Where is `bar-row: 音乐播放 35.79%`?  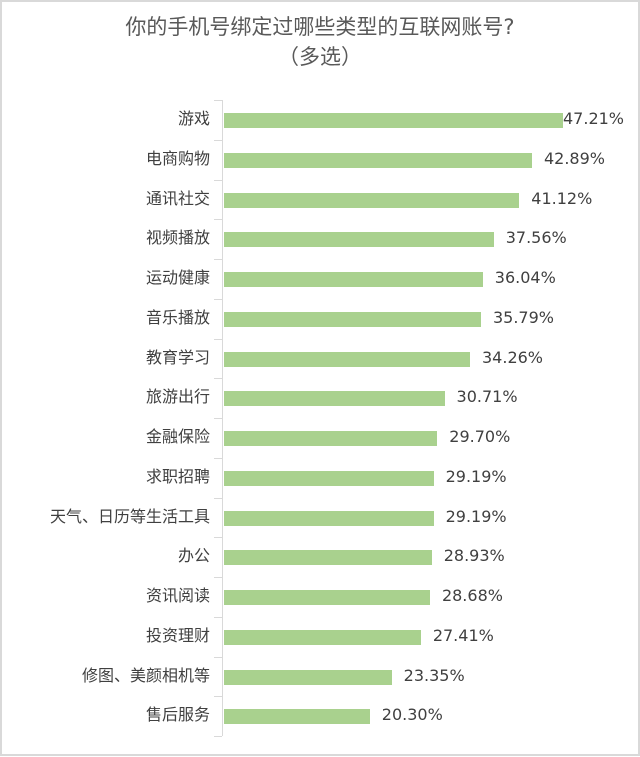 bar-row: 音乐播放 35.79% is located at coordinates (320, 319).